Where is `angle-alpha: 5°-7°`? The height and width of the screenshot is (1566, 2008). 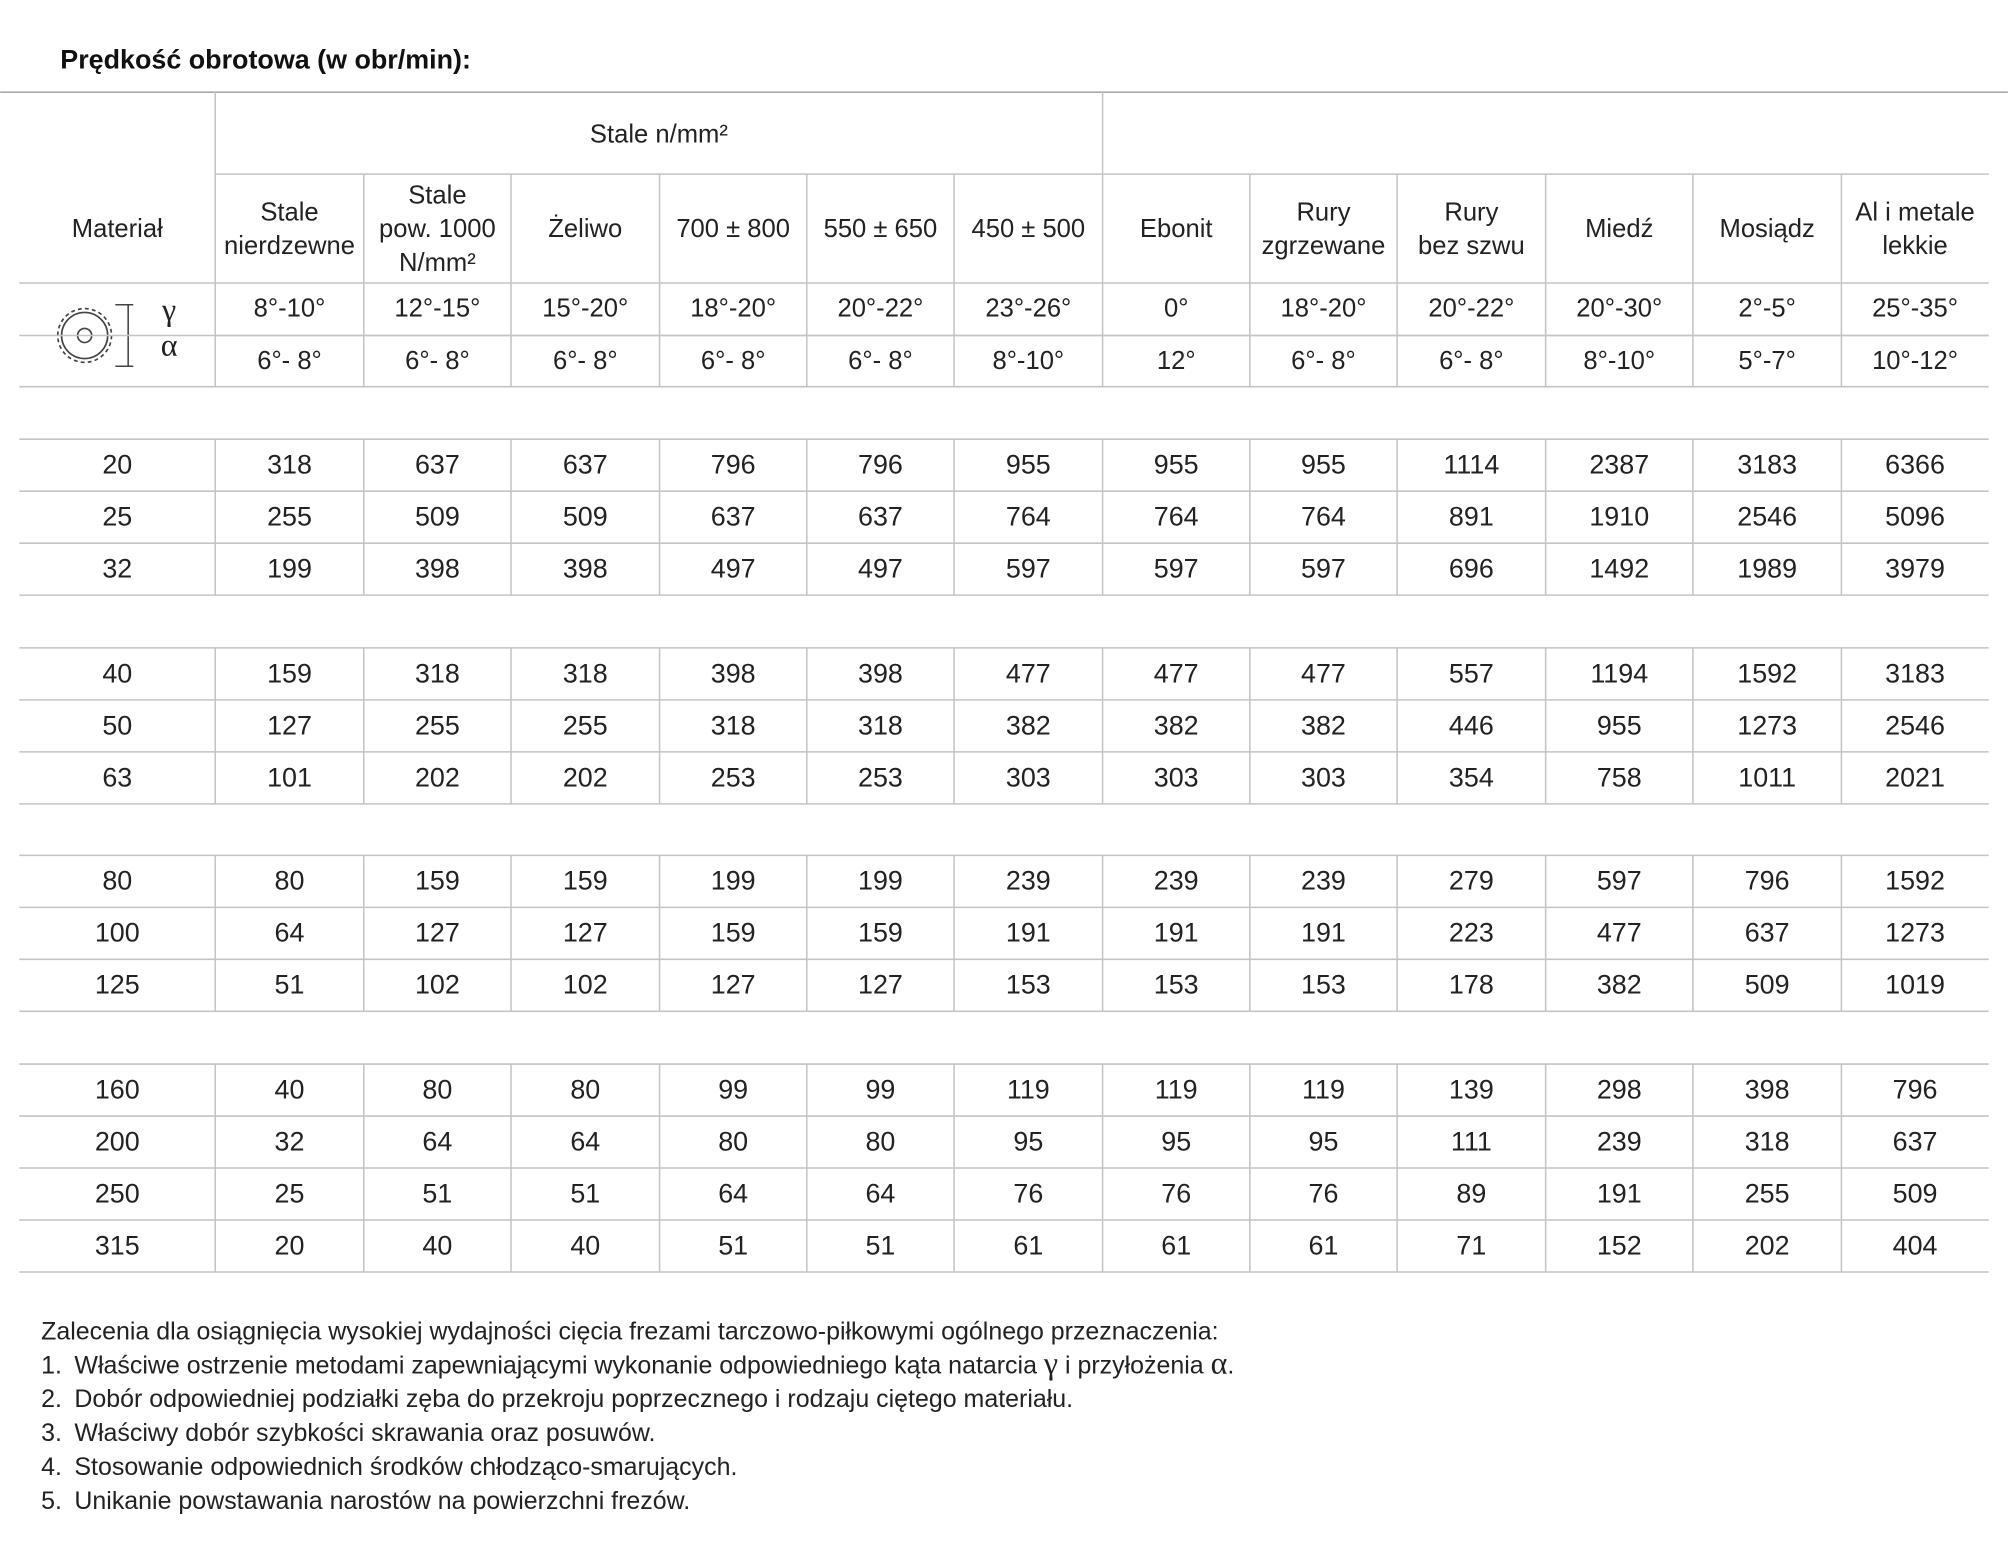
angle-alpha: 5°-7° is located at coordinates (1766, 361).